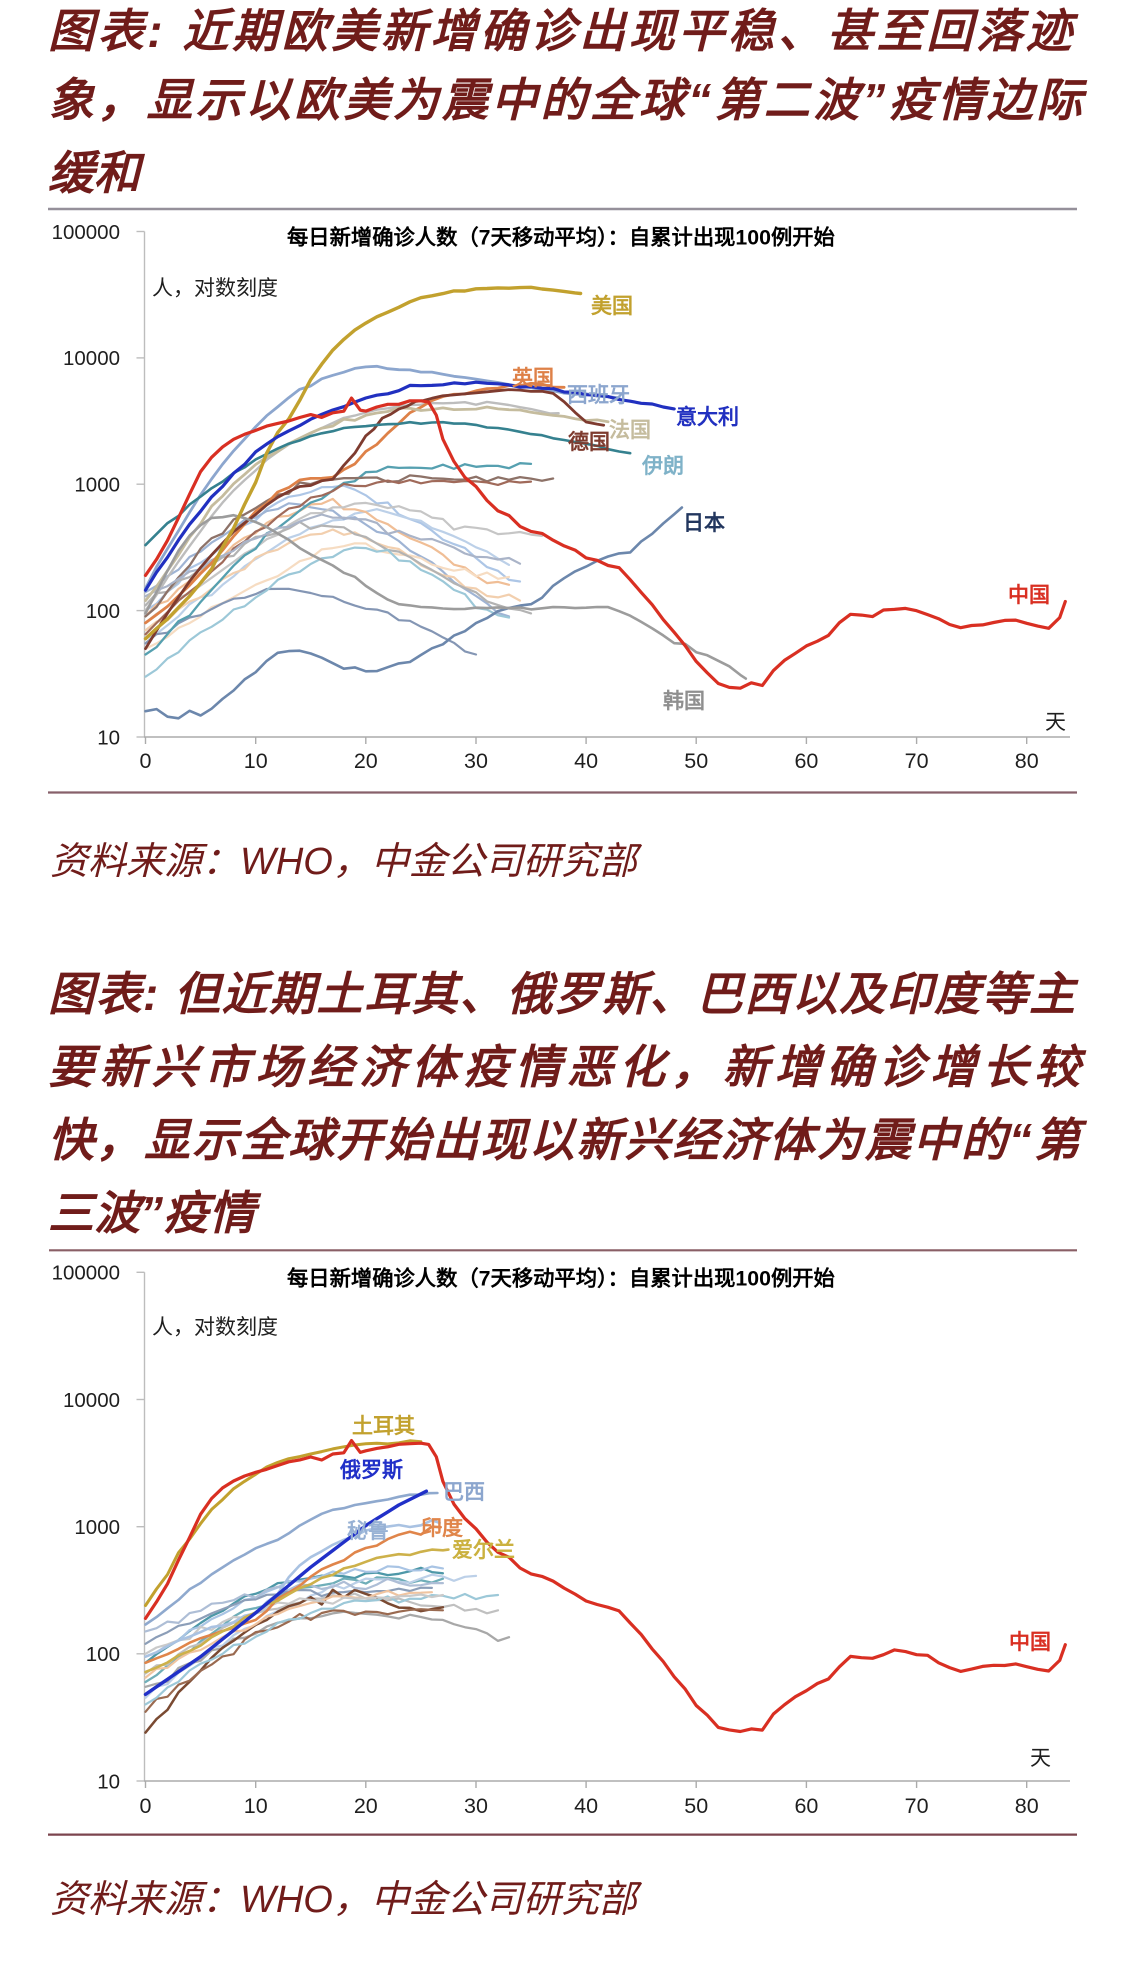 The width and height of the screenshot is (1125, 1965). What do you see at coordinates (483, 1550) in the screenshot?
I see `svg-text: 爱尔兰` at bounding box center [483, 1550].